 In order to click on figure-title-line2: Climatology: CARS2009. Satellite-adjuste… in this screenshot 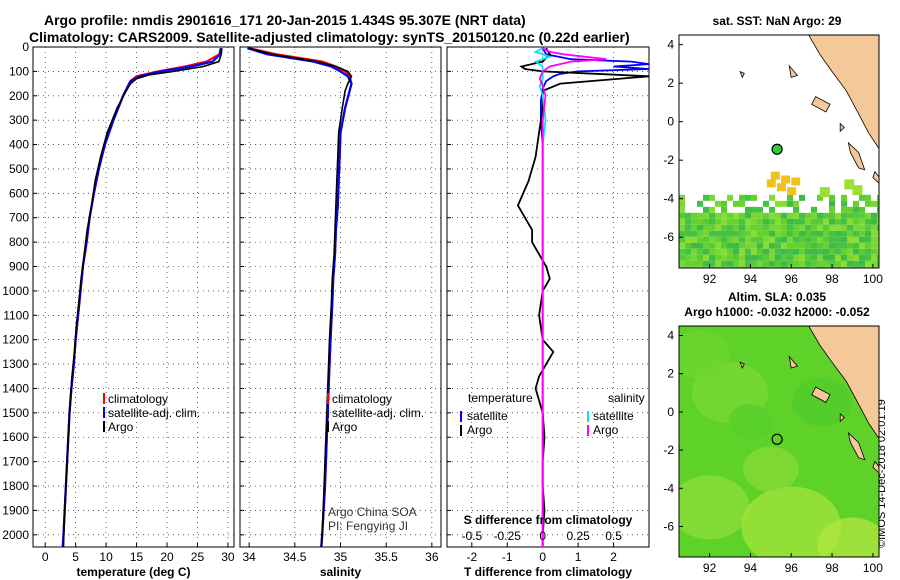, I will do `click(329, 37)`.